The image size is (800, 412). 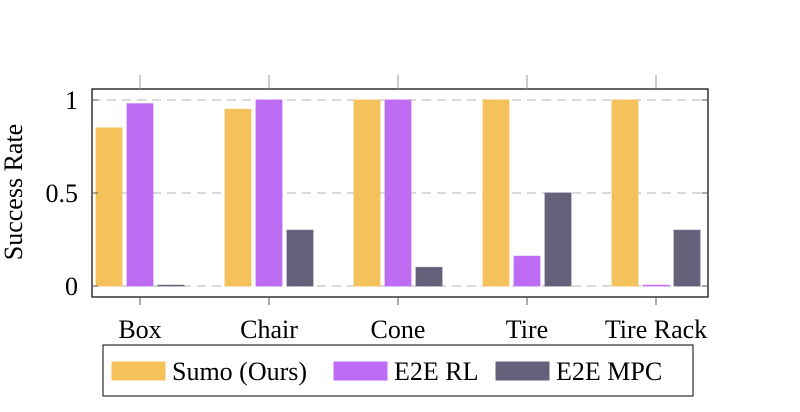 What do you see at coordinates (14, 192) in the screenshot?
I see `y-axis-label: Success Rate` at bounding box center [14, 192].